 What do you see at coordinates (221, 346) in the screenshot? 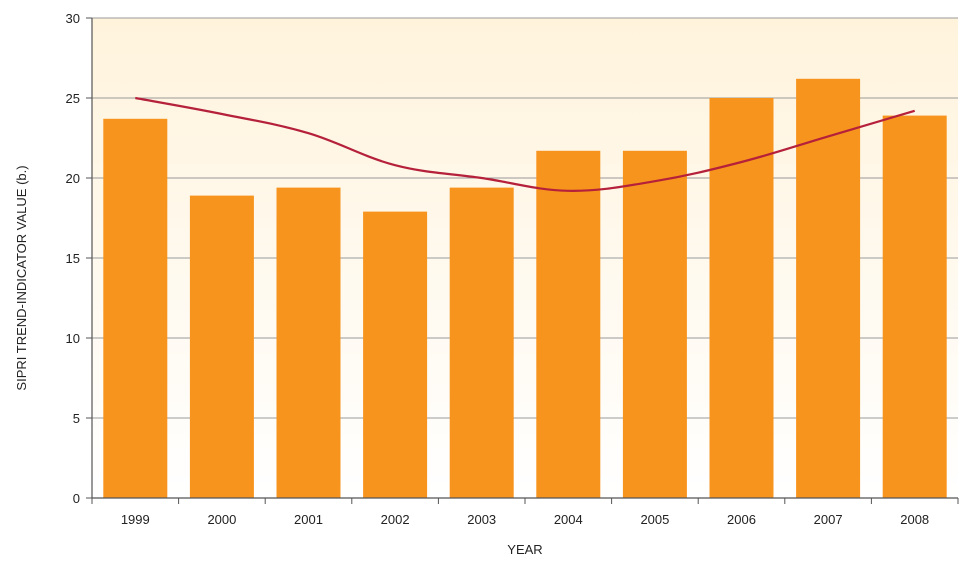
I see `bar-2000` at bounding box center [221, 346].